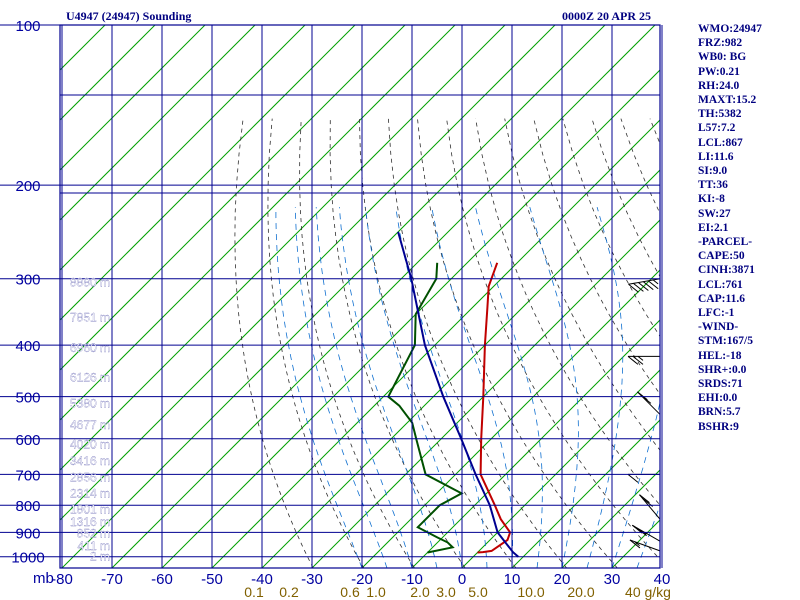 The image size is (800, 600). Describe the element at coordinates (212, 579) in the screenshot. I see `temperature-tick-label: -50` at that location.